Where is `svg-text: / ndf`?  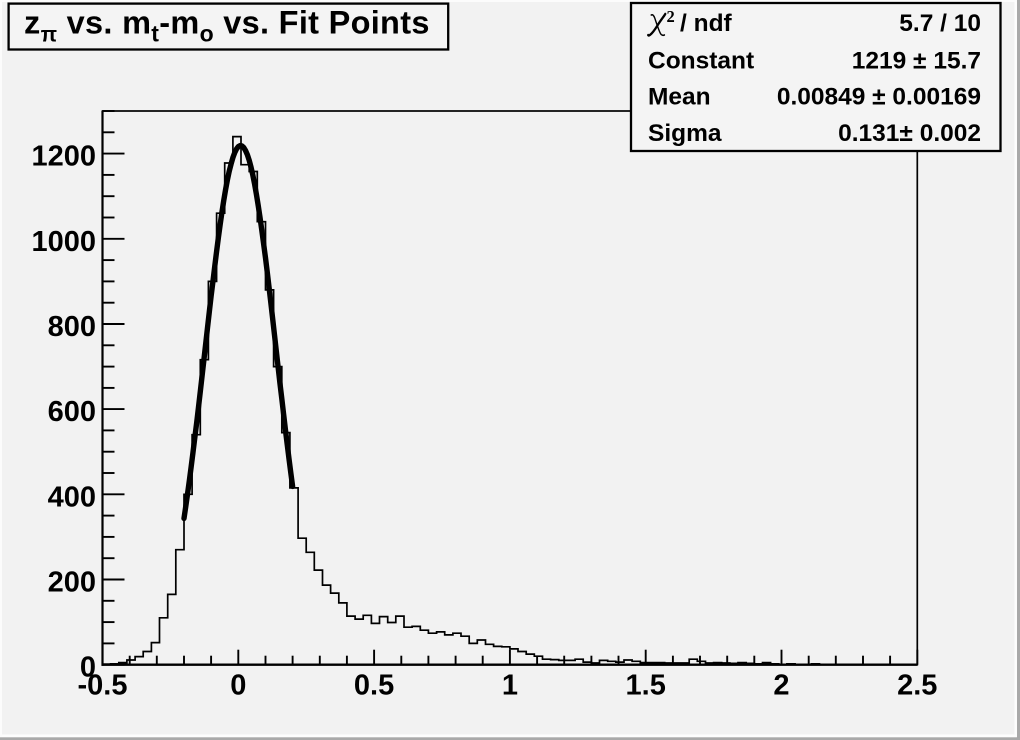
svg-text: / ndf is located at coordinates (706, 23).